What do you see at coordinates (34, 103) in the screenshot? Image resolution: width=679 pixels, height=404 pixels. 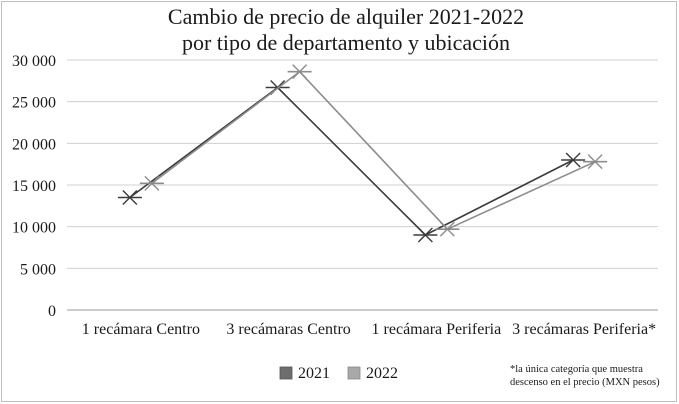 I see `y-tick-label: 25 000` at bounding box center [34, 103].